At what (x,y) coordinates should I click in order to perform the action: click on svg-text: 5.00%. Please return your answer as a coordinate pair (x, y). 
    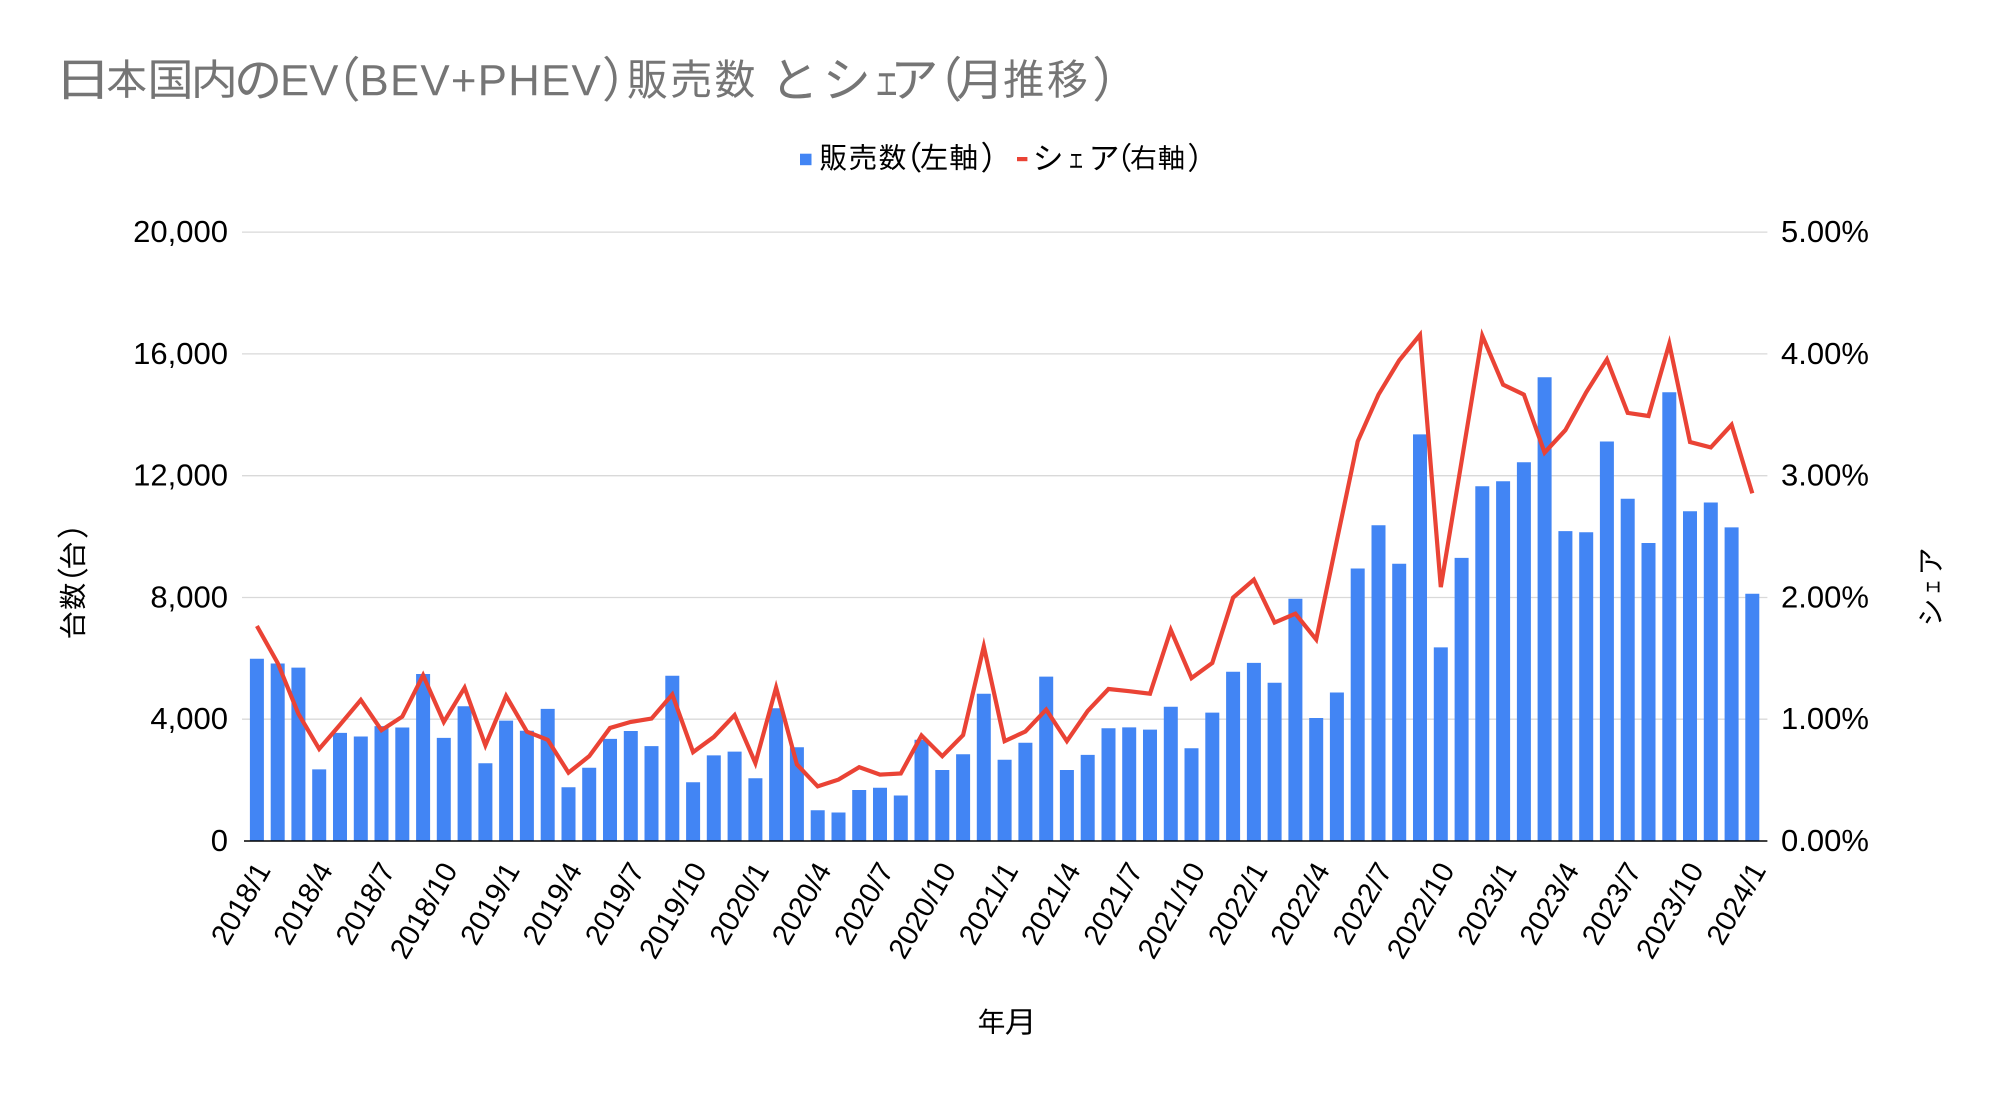
    Looking at the image, I should click on (1825, 231).